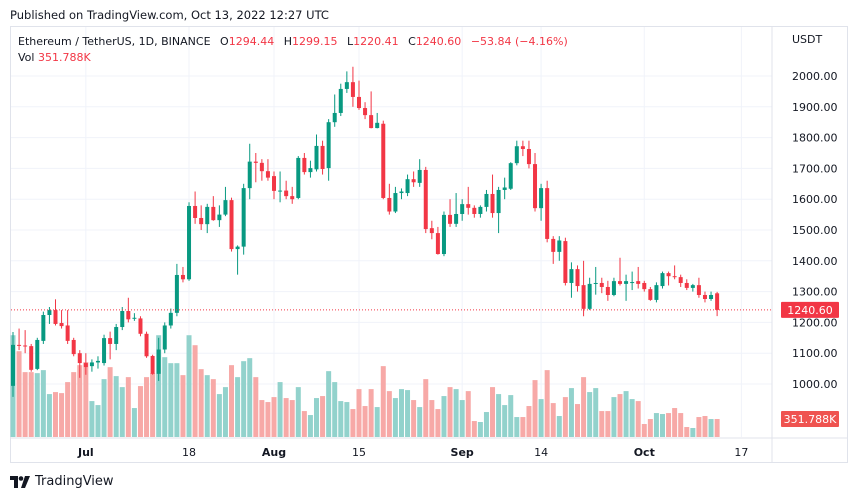  Describe the element at coordinates (815, 138) in the screenshot. I see `y-tick-label: 1800.00` at that location.